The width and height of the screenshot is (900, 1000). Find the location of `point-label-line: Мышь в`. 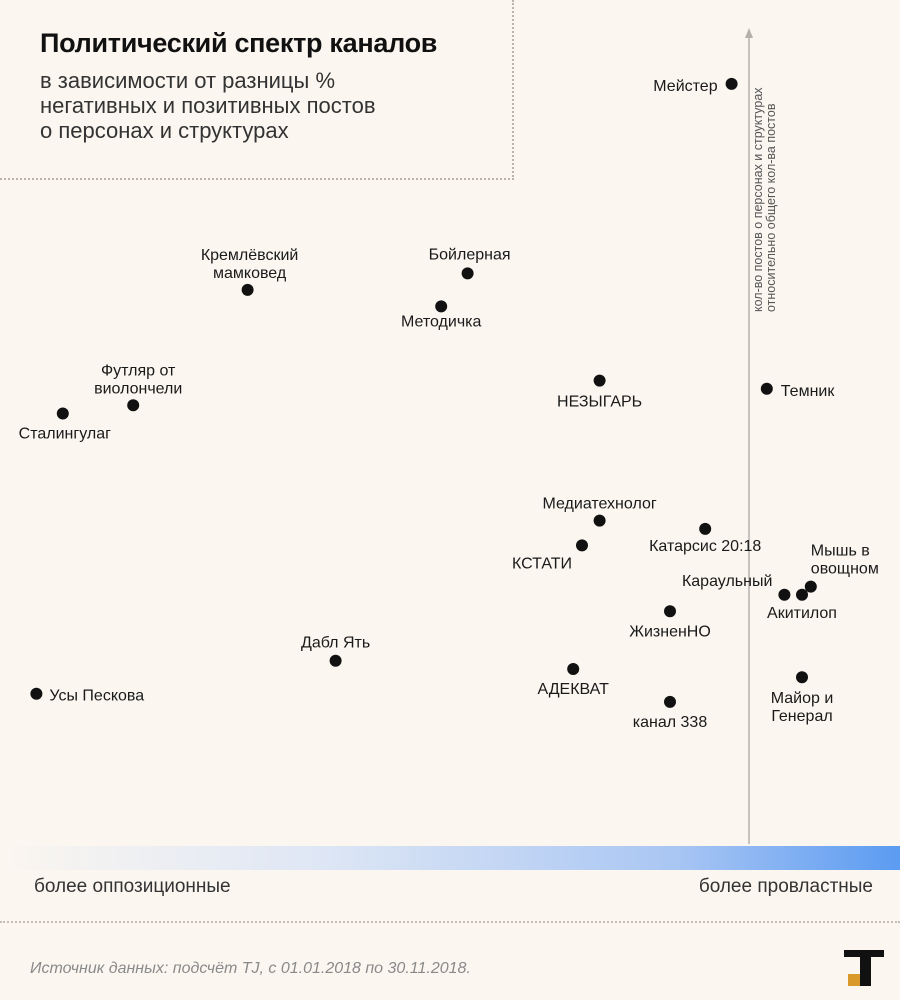

point-label-line: Мышь в is located at coordinates (840, 551).